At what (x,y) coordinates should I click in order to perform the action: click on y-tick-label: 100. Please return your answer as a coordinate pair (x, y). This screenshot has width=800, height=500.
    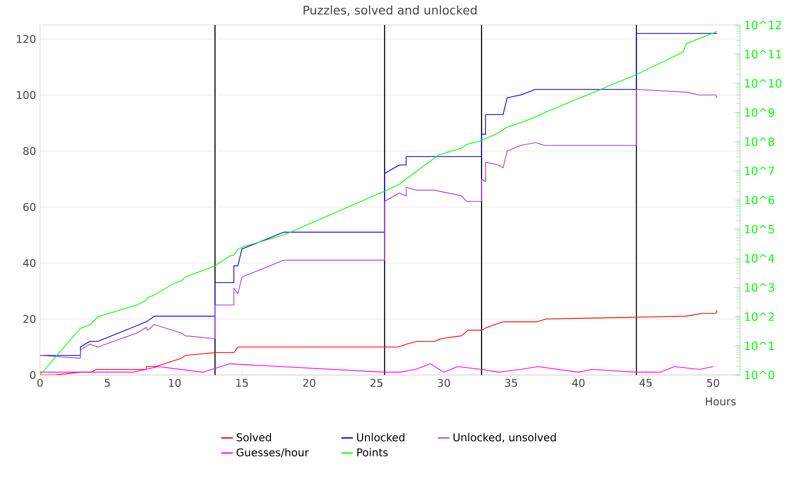
    Looking at the image, I should click on (26, 95).